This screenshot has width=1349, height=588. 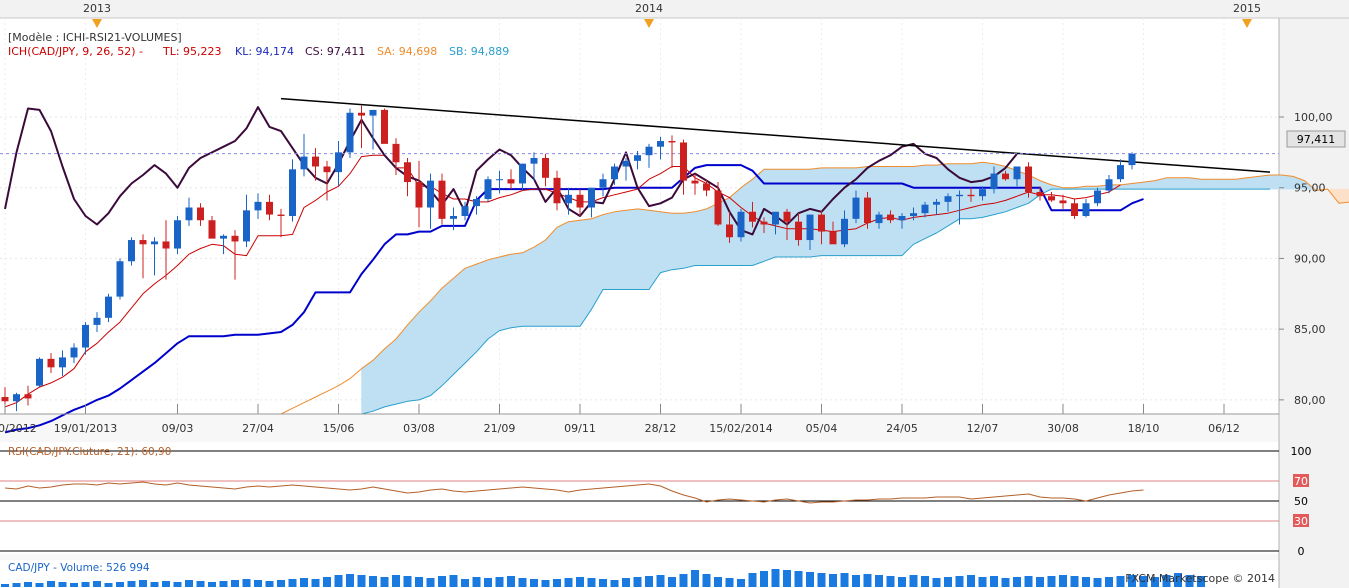 What do you see at coordinates (1301, 551) in the screenshot?
I see `rsi-level-label: 0` at bounding box center [1301, 551].